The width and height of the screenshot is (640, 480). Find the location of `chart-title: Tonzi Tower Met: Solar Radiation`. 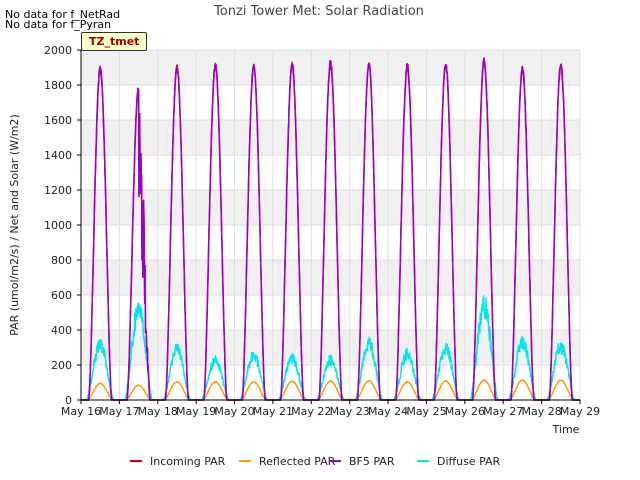

chart-title: Tonzi Tower Met: Solar Radiation is located at coordinates (318, 11).